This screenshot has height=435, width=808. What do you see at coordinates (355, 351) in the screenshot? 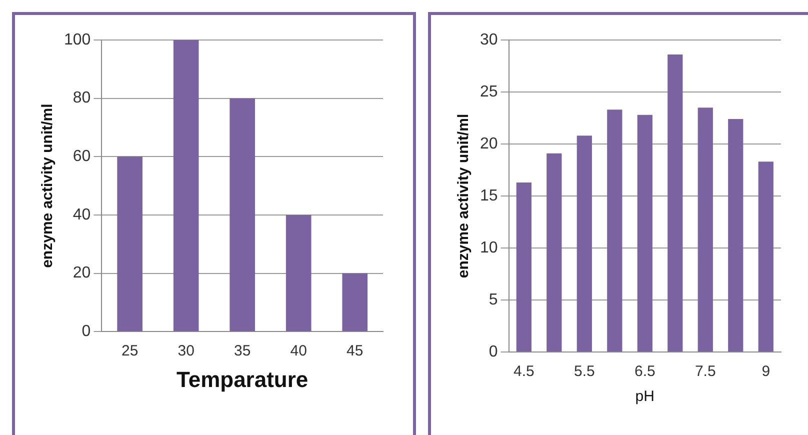
I see `x-tick-label: 45` at bounding box center [355, 351].